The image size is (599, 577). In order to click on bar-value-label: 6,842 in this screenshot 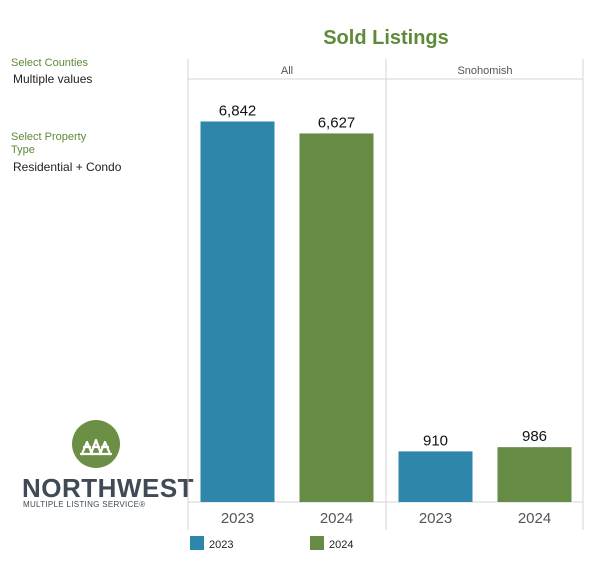, I will do `click(238, 110)`.